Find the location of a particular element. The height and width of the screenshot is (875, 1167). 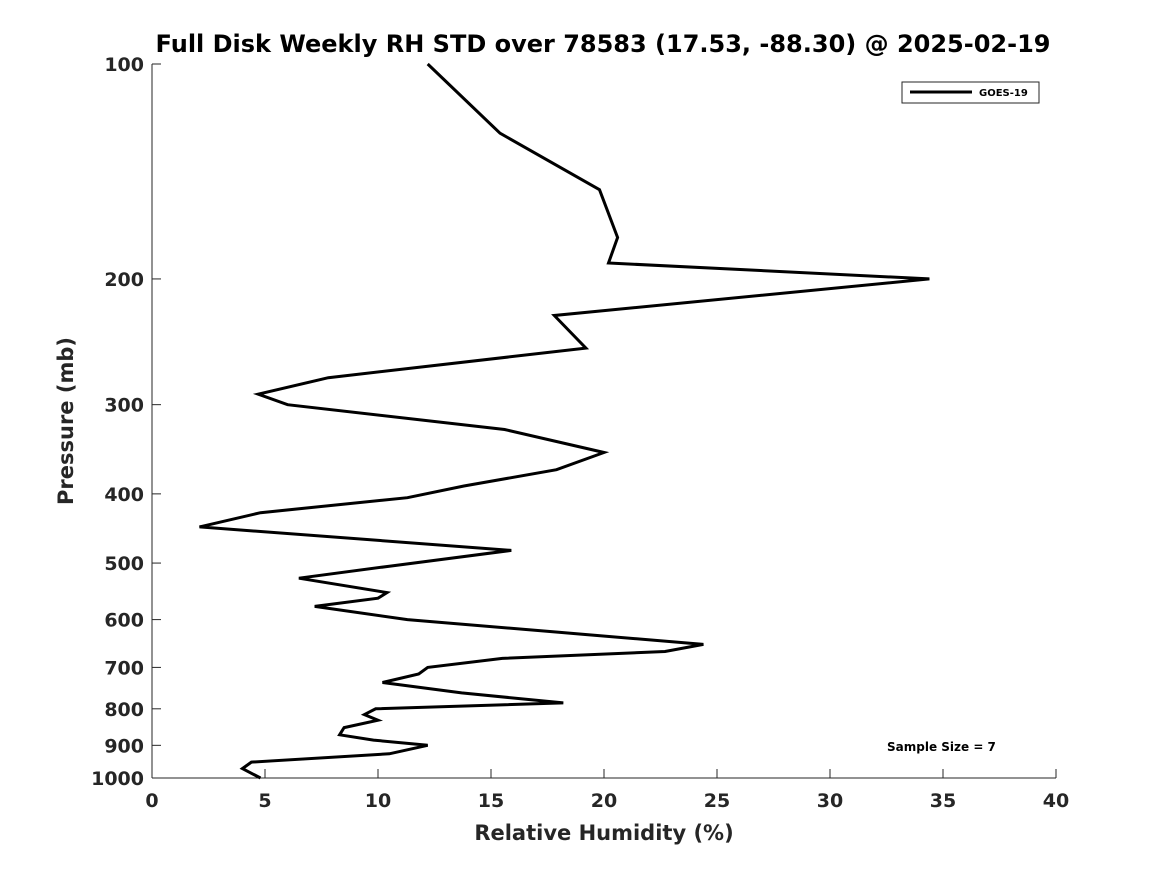

x-tick-label: 5 is located at coordinates (264, 801).